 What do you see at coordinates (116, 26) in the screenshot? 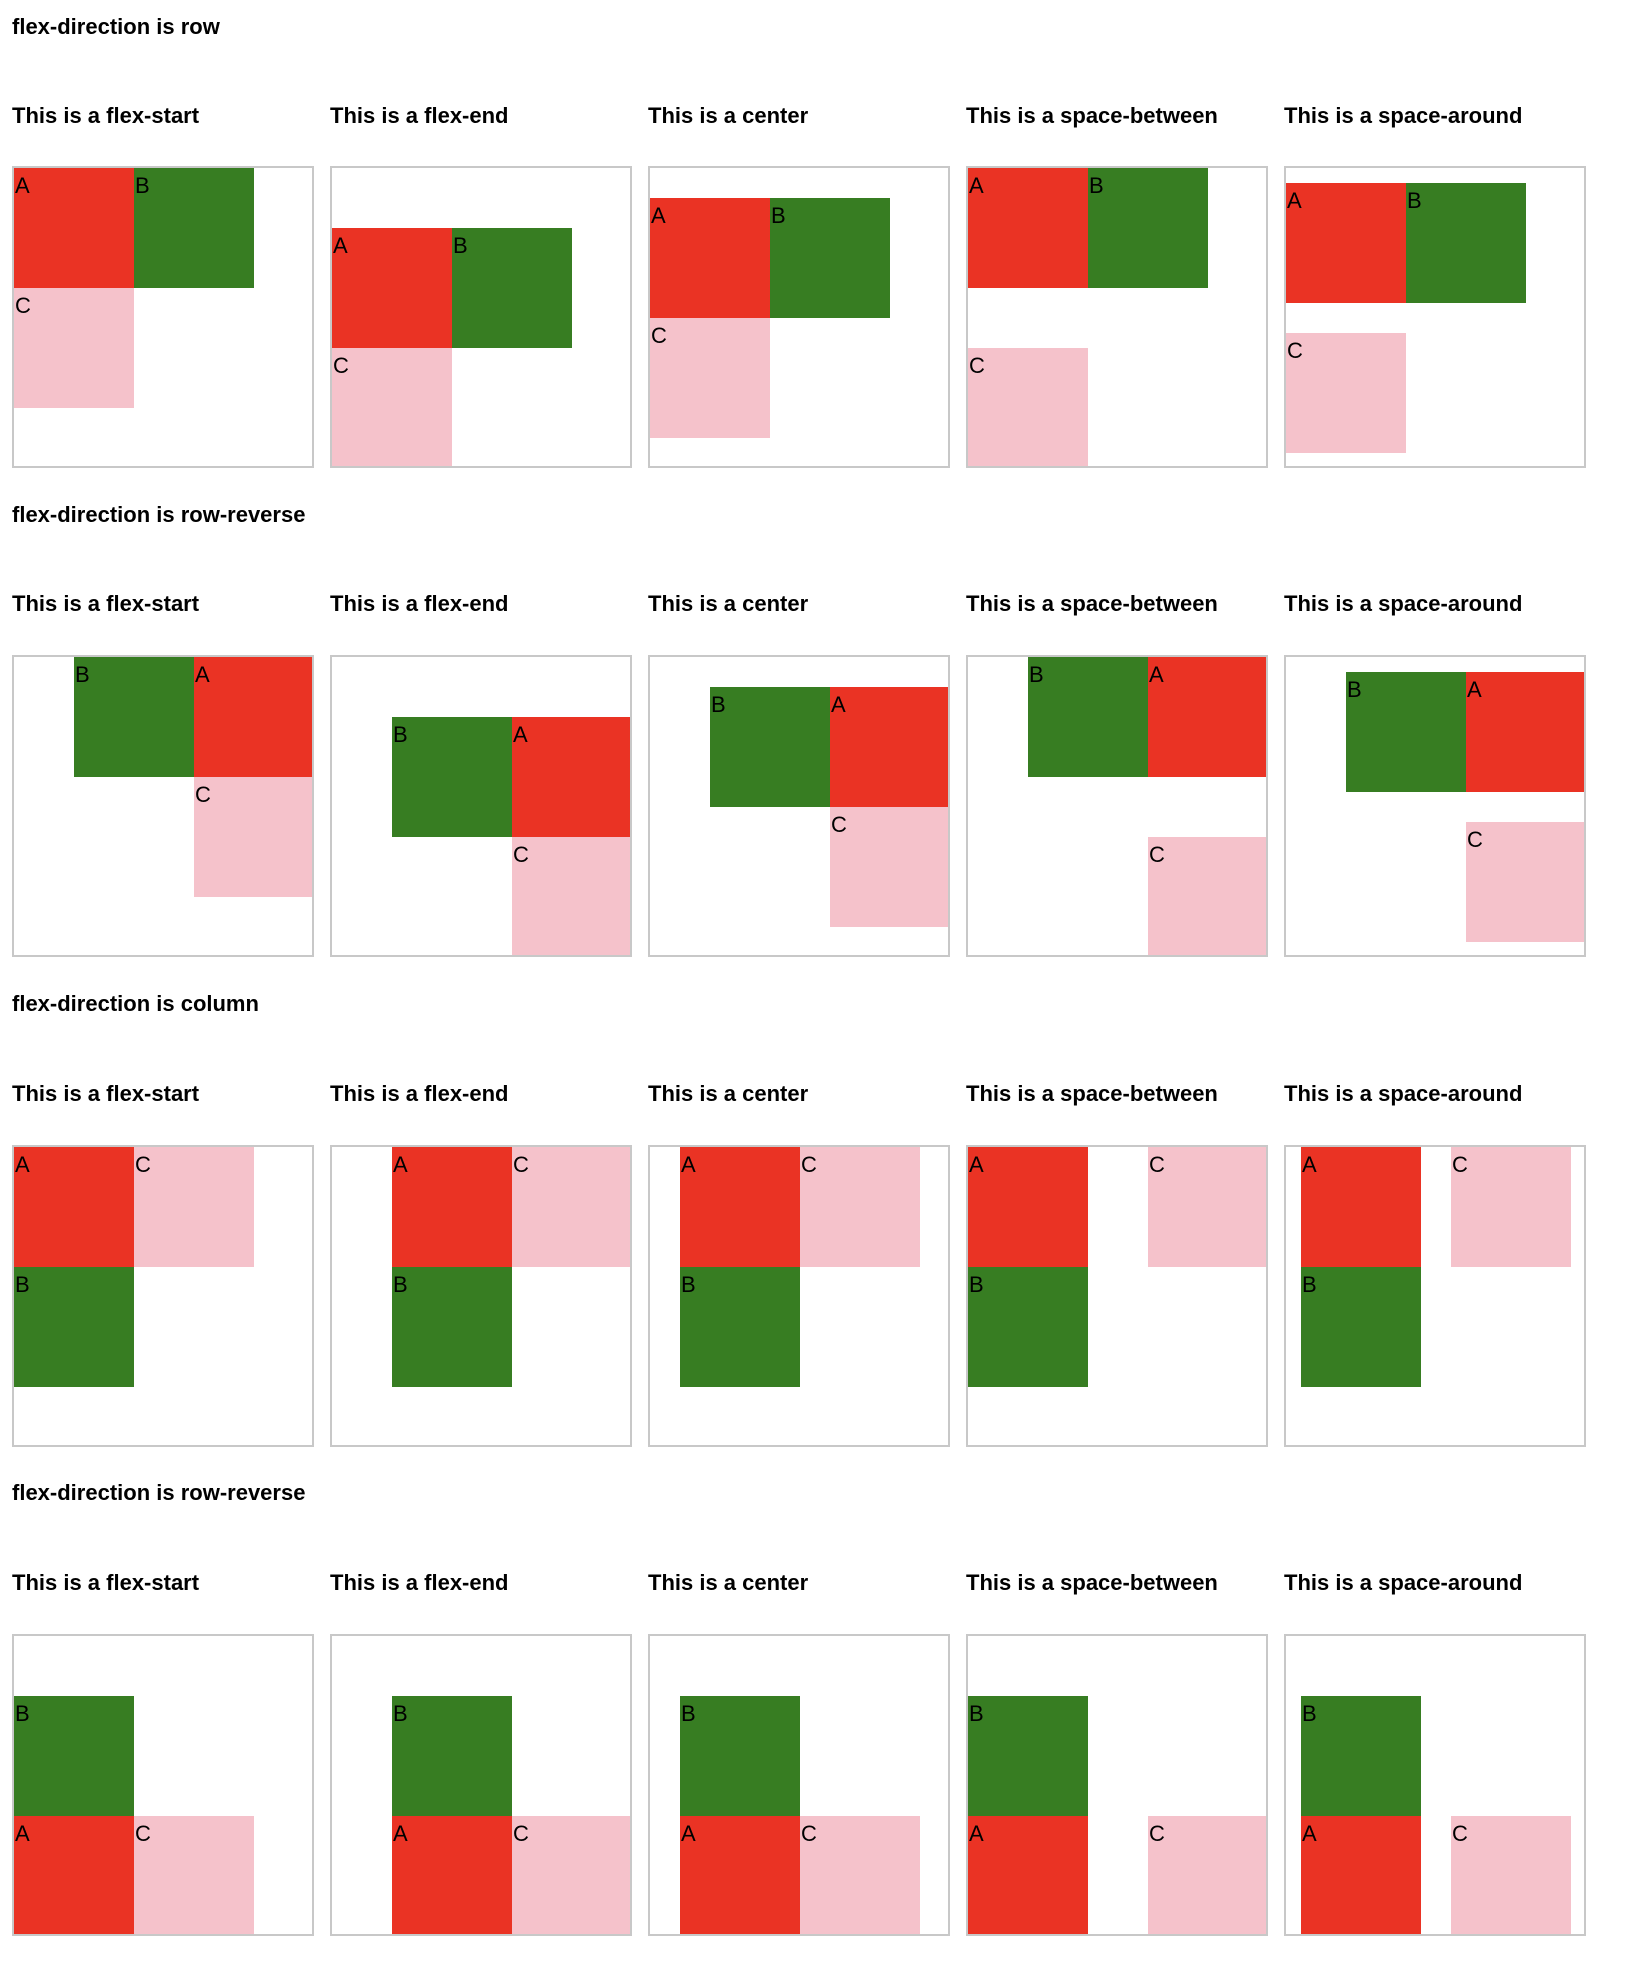
I see `section-title: flex-direction is row` at bounding box center [116, 26].